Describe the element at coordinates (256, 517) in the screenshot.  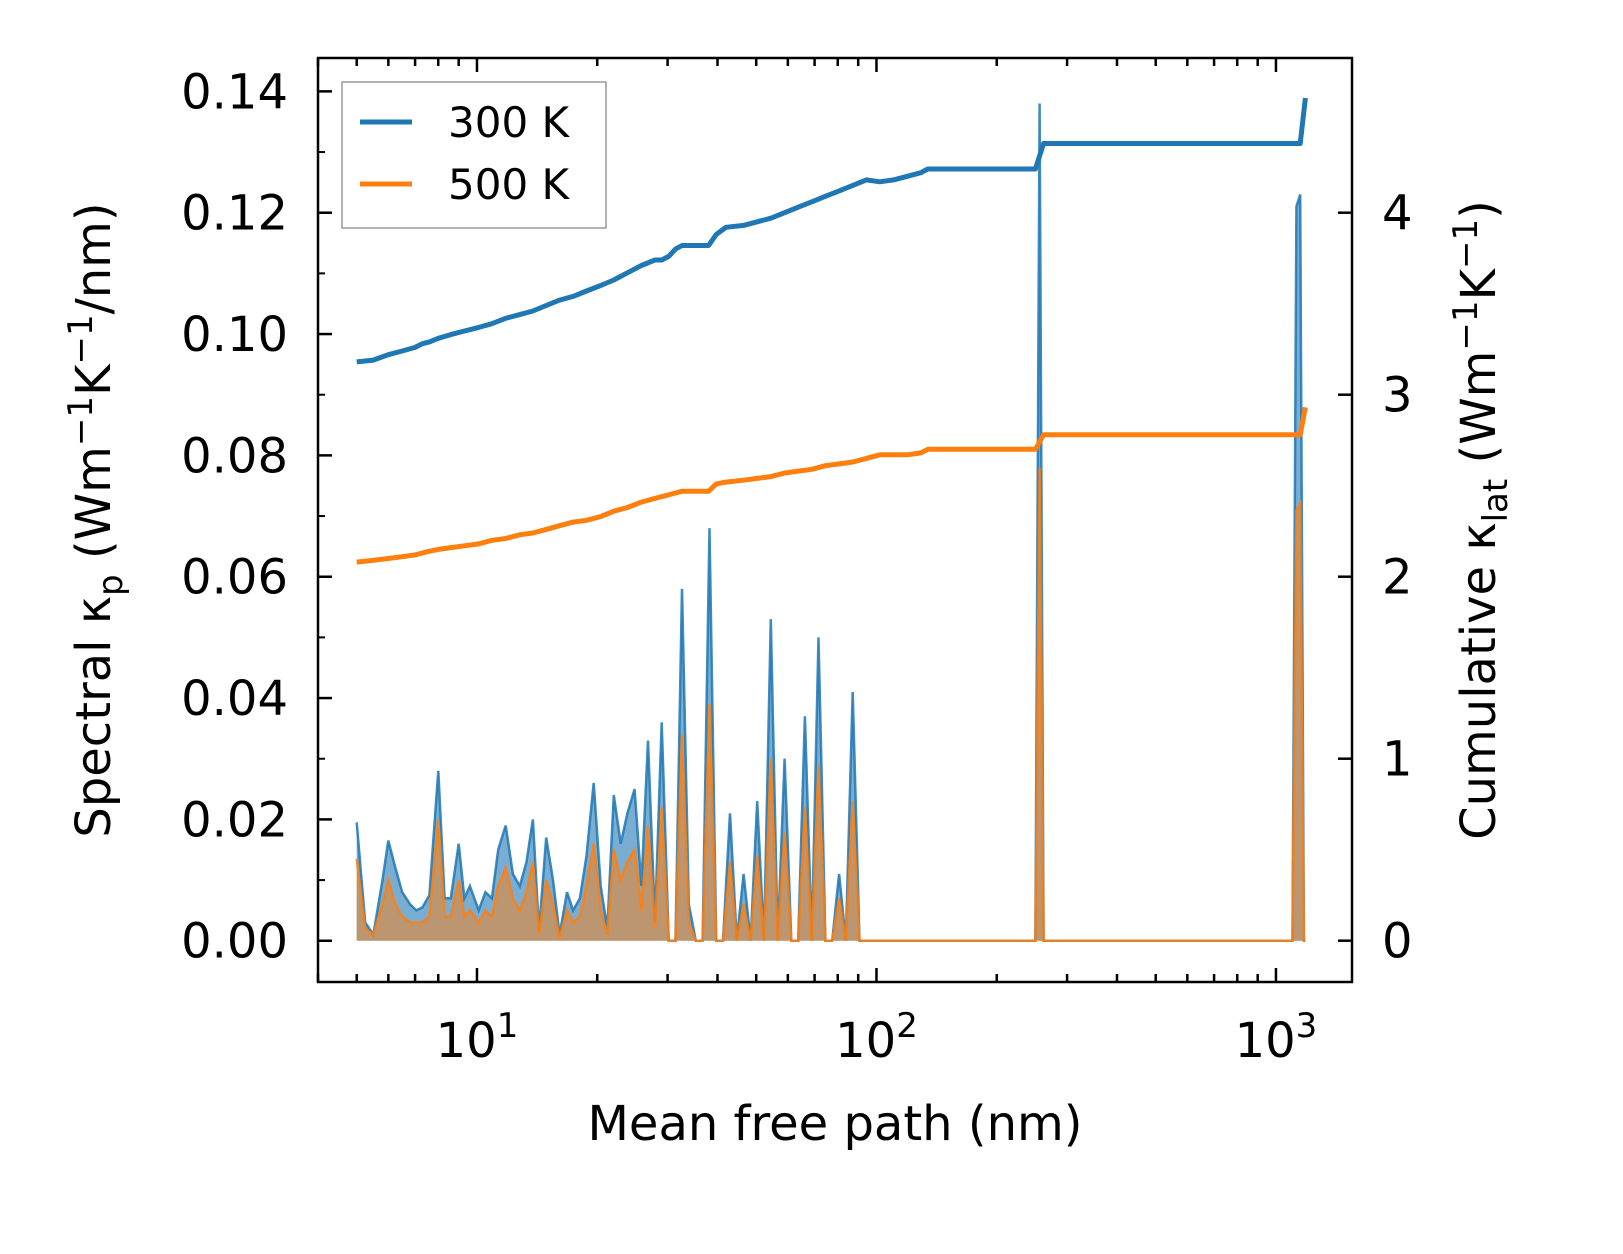
I see `left-y-axis-ticks: 0.00 0.02 0.04 0.06 0.08 0.10 0.12 0.14` at that location.